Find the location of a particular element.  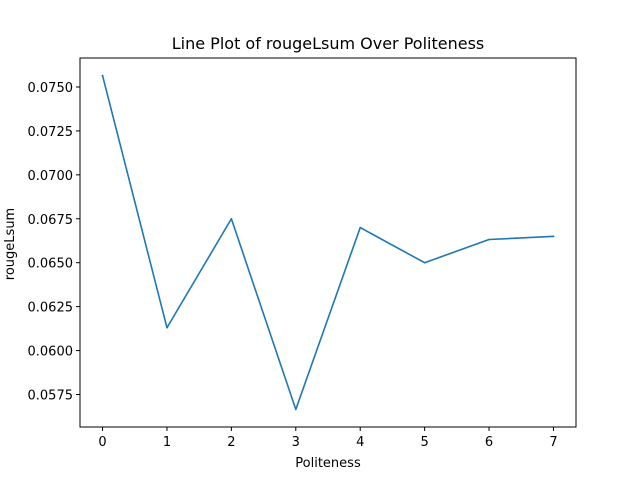

y-tick-label: 0.0750 is located at coordinates (51, 88).